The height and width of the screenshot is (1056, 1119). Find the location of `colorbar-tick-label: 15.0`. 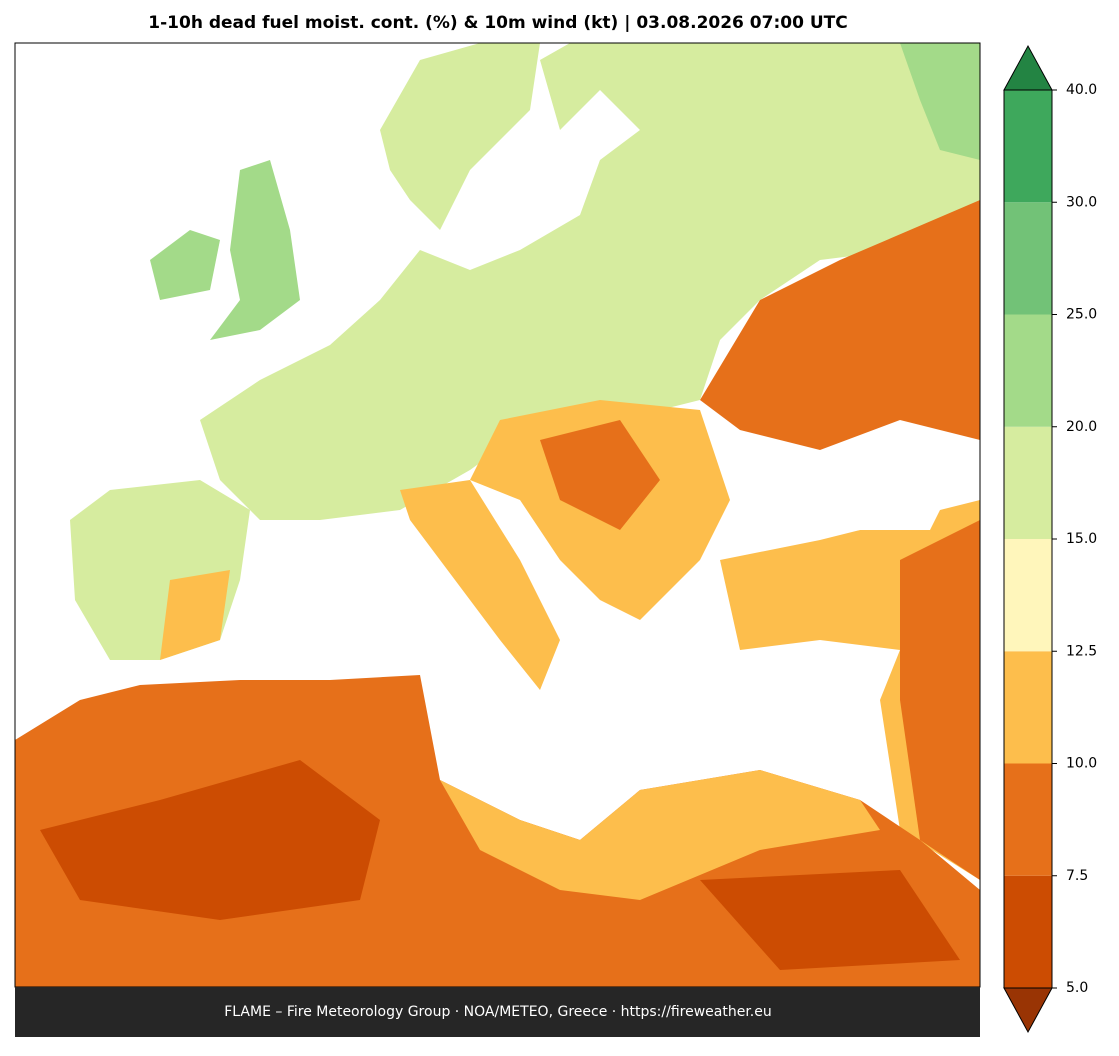

colorbar-tick-label: 15.0 is located at coordinates (1081, 539).